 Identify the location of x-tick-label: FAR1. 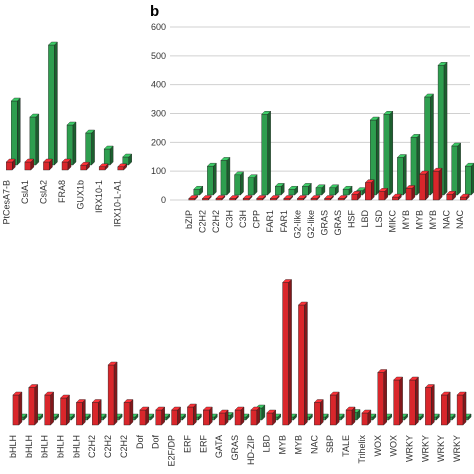
(270, 221).